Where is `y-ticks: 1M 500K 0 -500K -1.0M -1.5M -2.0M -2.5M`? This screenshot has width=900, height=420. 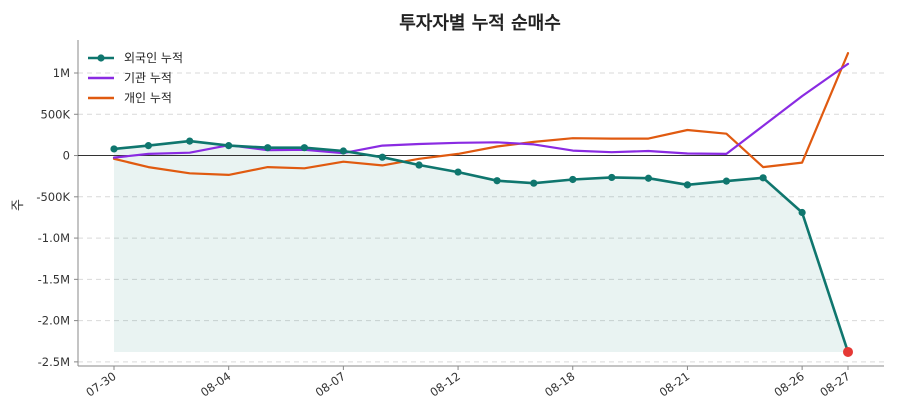 y-ticks: 1M 500K 0 -500K -1.0M -1.5M -2.0M -2.5M is located at coordinates (57, 217).